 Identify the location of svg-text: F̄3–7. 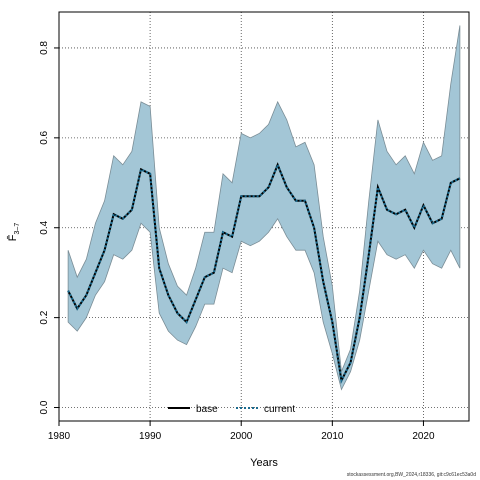
(13, 232).